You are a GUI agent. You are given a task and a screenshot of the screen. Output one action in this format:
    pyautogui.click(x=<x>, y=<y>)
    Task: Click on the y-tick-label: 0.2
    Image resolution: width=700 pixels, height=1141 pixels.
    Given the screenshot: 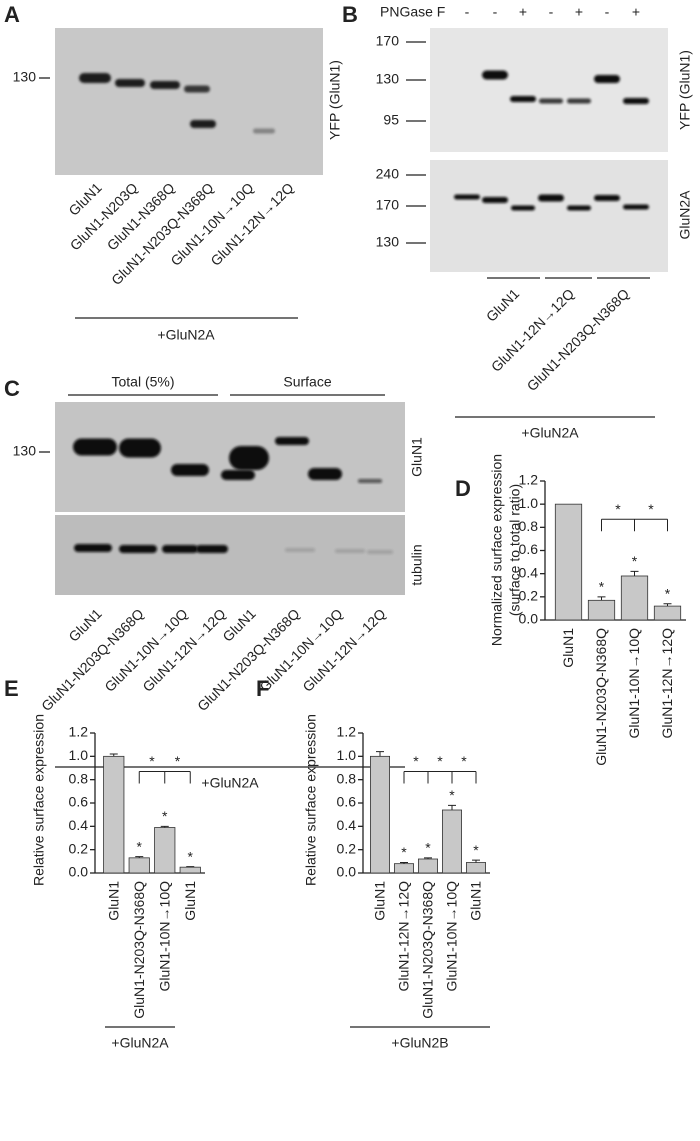 What is the action you would take?
    pyautogui.click(x=79, y=848)
    